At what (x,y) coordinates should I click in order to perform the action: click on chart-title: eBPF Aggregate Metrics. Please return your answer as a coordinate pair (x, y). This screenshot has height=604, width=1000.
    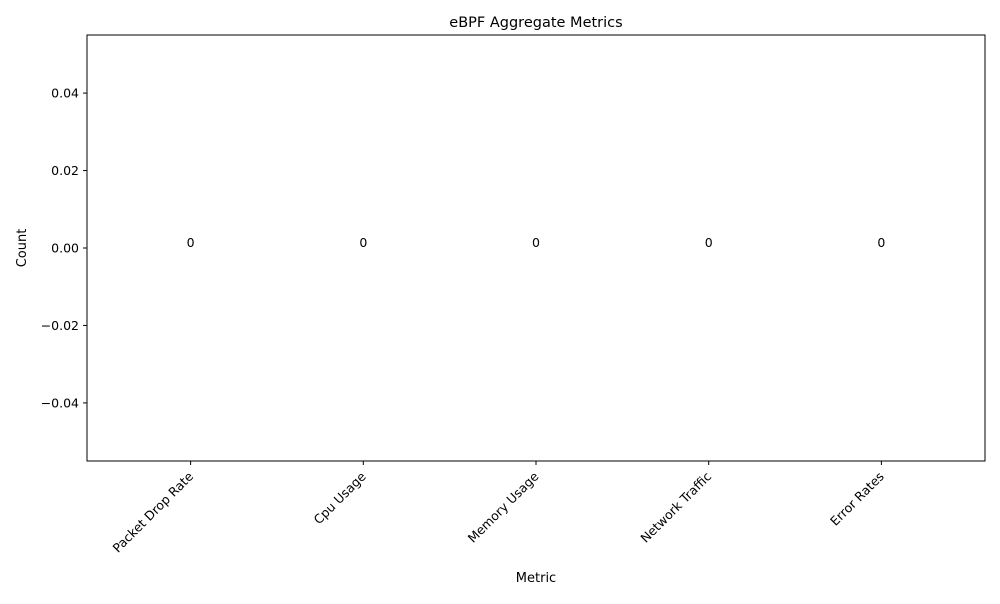
    Looking at the image, I should click on (535, 23).